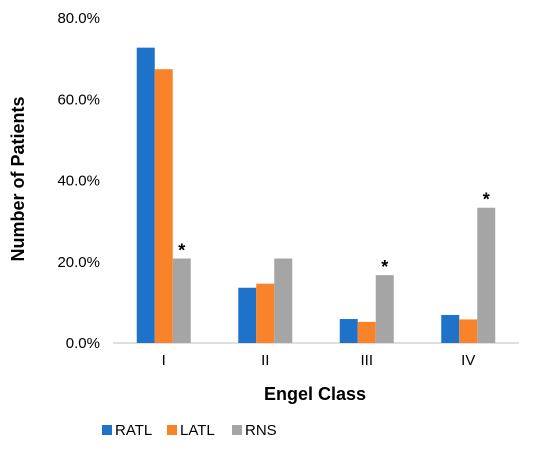 The height and width of the screenshot is (449, 550). I want to click on y-tick-label: 0.0%, so click(83, 343).